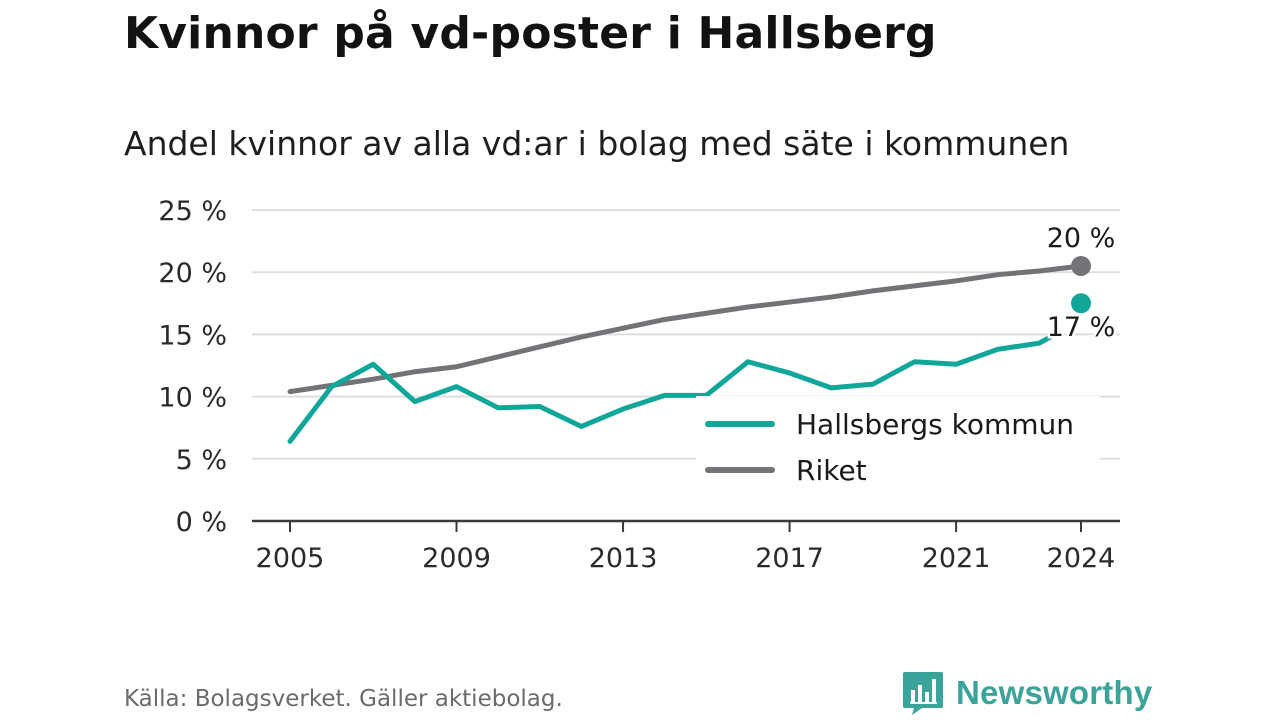 Image resolution: width=1280 pixels, height=720 pixels. What do you see at coordinates (1081, 265) in the screenshot?
I see `series-endpoint-riket` at bounding box center [1081, 265].